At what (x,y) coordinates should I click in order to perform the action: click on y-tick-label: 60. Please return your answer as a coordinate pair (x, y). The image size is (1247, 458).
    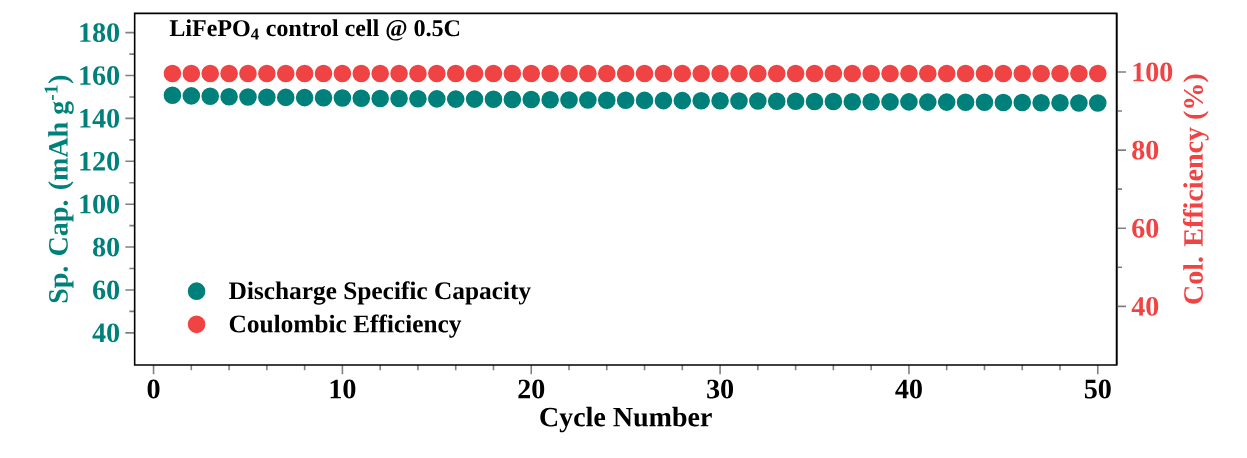
    Looking at the image, I should click on (106, 290).